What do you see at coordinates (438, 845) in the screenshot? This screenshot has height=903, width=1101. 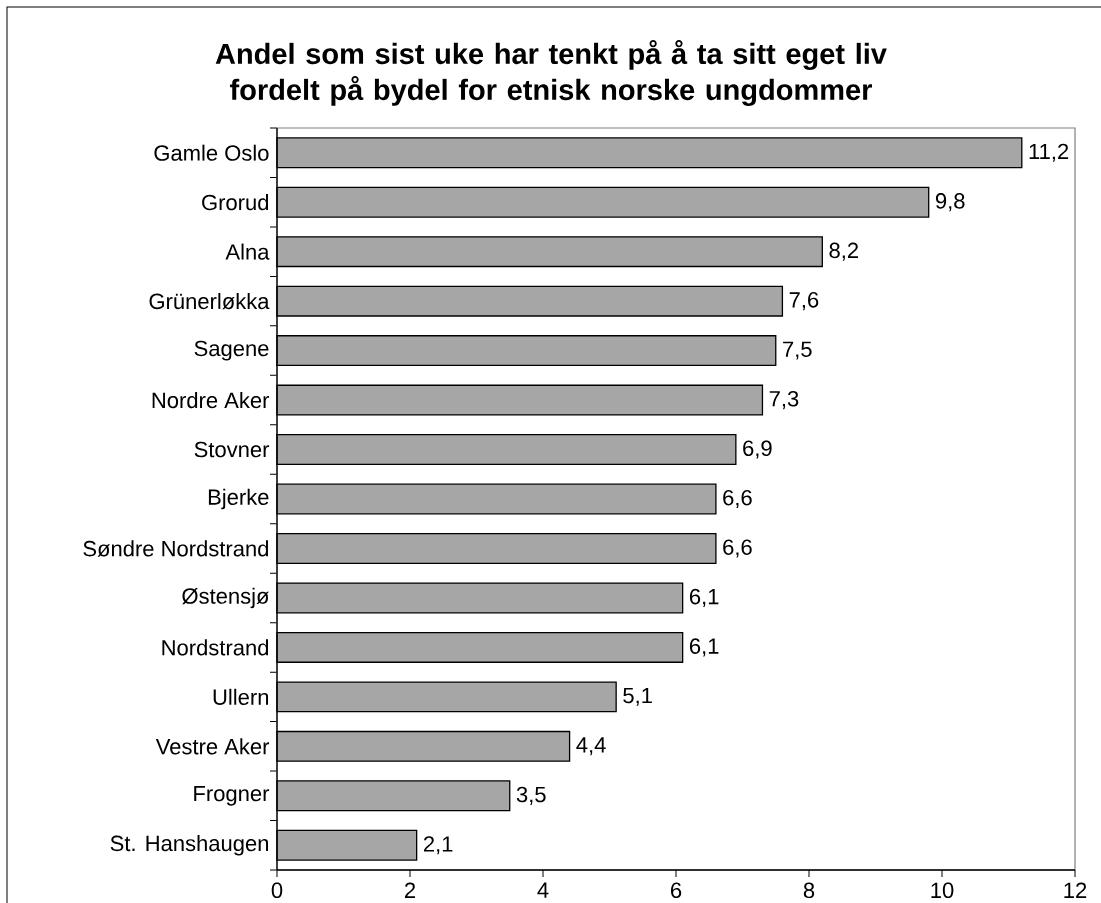 I see `data-label: 2,1` at bounding box center [438, 845].